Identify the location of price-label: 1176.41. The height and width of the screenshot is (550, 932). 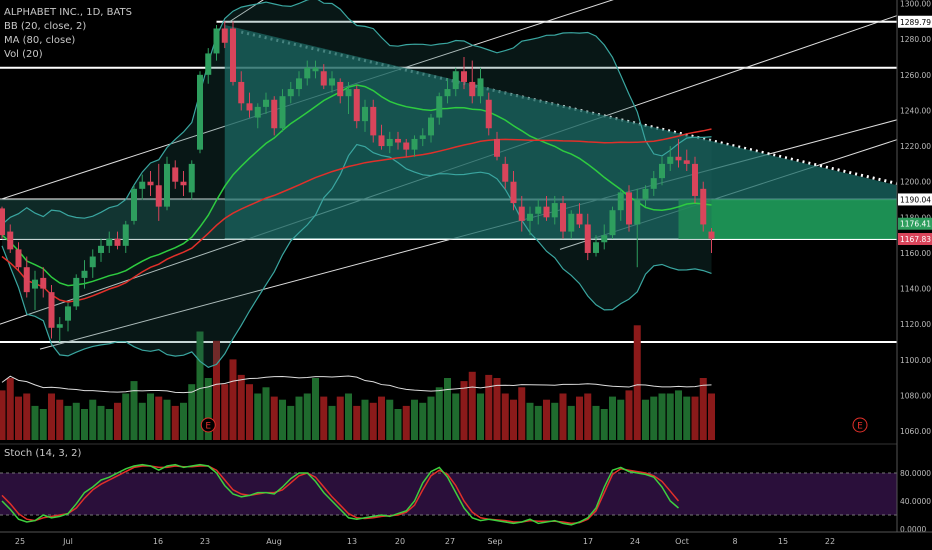
(915, 224).